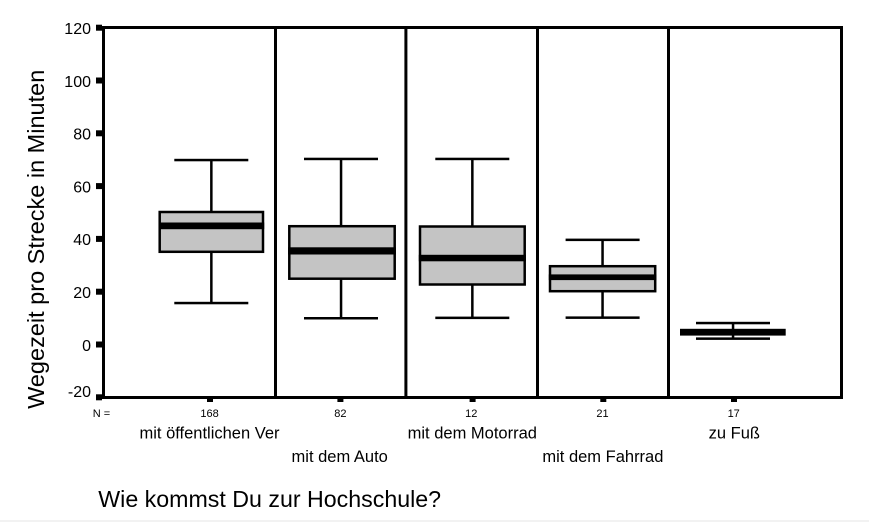 This screenshot has height=522, width=869. What do you see at coordinates (471, 414) in the screenshot?
I see `svg-text: 12` at bounding box center [471, 414].